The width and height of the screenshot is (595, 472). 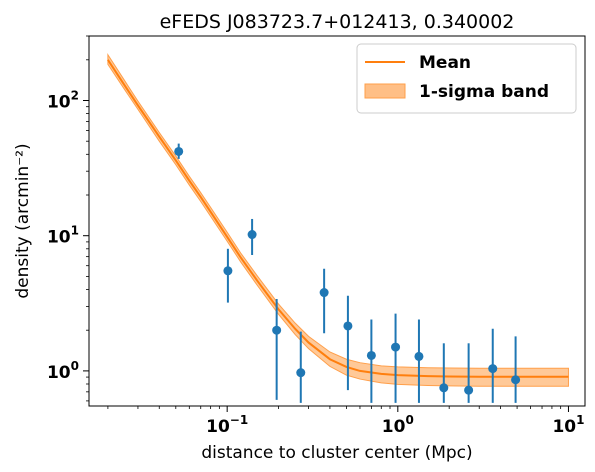 What do you see at coordinates (445, 63) in the screenshot?
I see `legend-mean-label: Mean` at bounding box center [445, 63].